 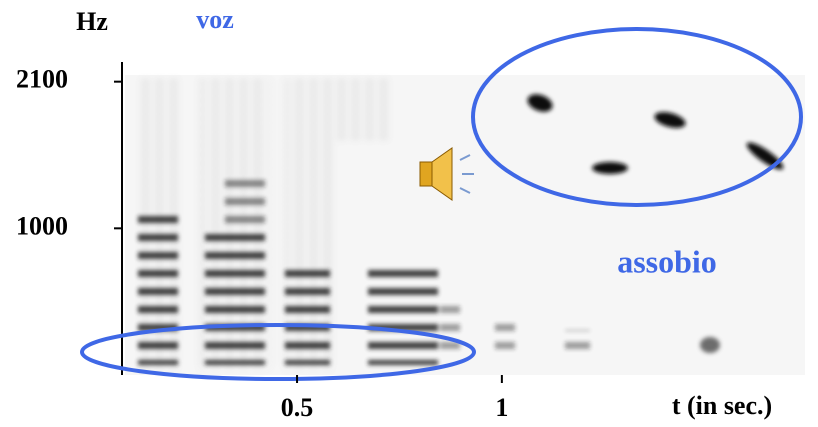 I want to click on annotation: voz, so click(x=215, y=19).